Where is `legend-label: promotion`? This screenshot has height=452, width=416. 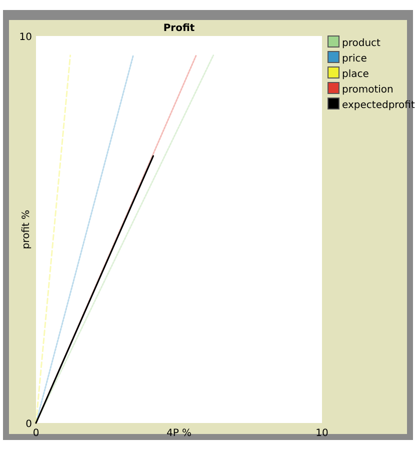 legend-label: promotion is located at coordinates (368, 90).